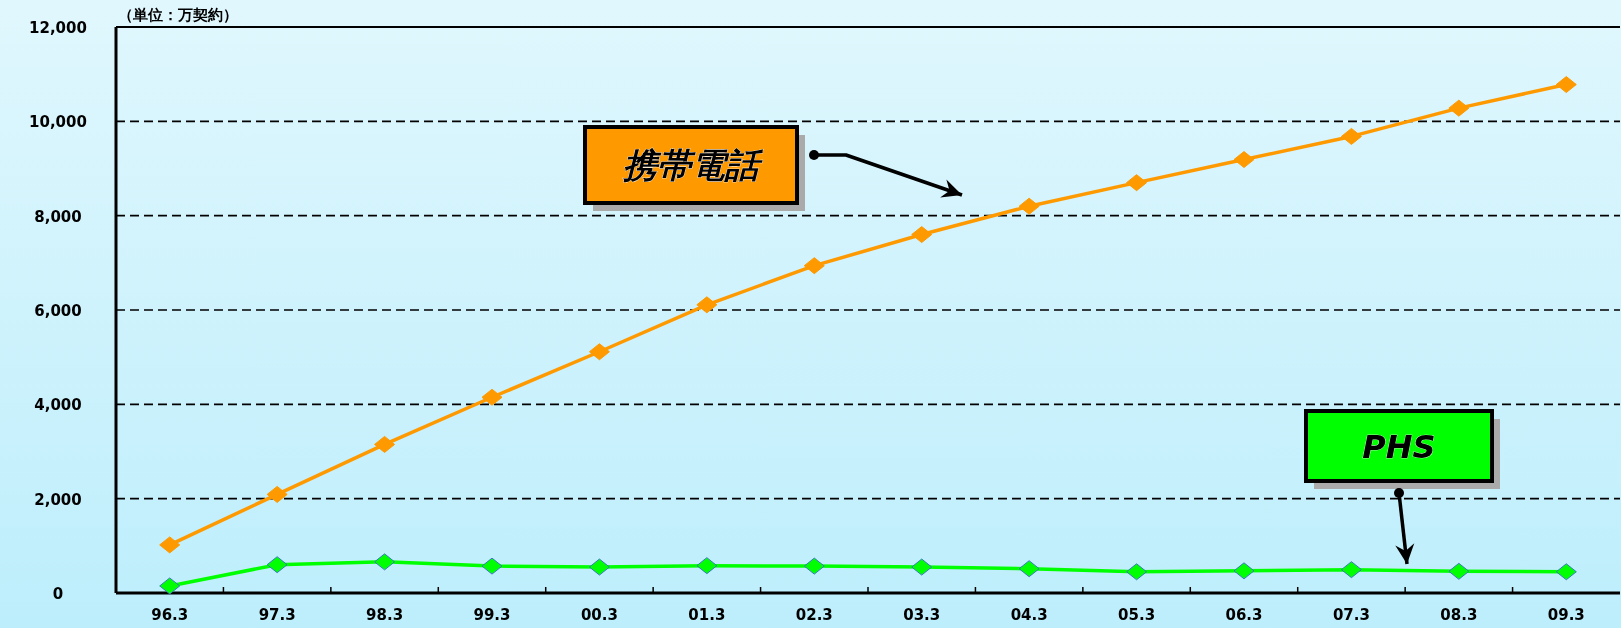 This screenshot has width=1621, height=628. What do you see at coordinates (385, 615) in the screenshot?
I see `x-tick-label: 98.3` at bounding box center [385, 615].